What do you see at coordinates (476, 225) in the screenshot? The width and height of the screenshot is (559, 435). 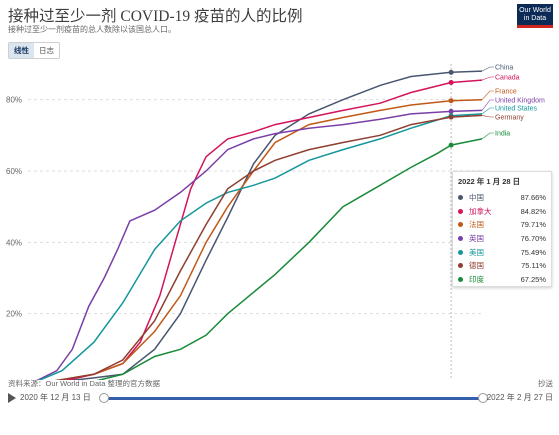 I see `tooltip-country: 法国` at bounding box center [476, 225].